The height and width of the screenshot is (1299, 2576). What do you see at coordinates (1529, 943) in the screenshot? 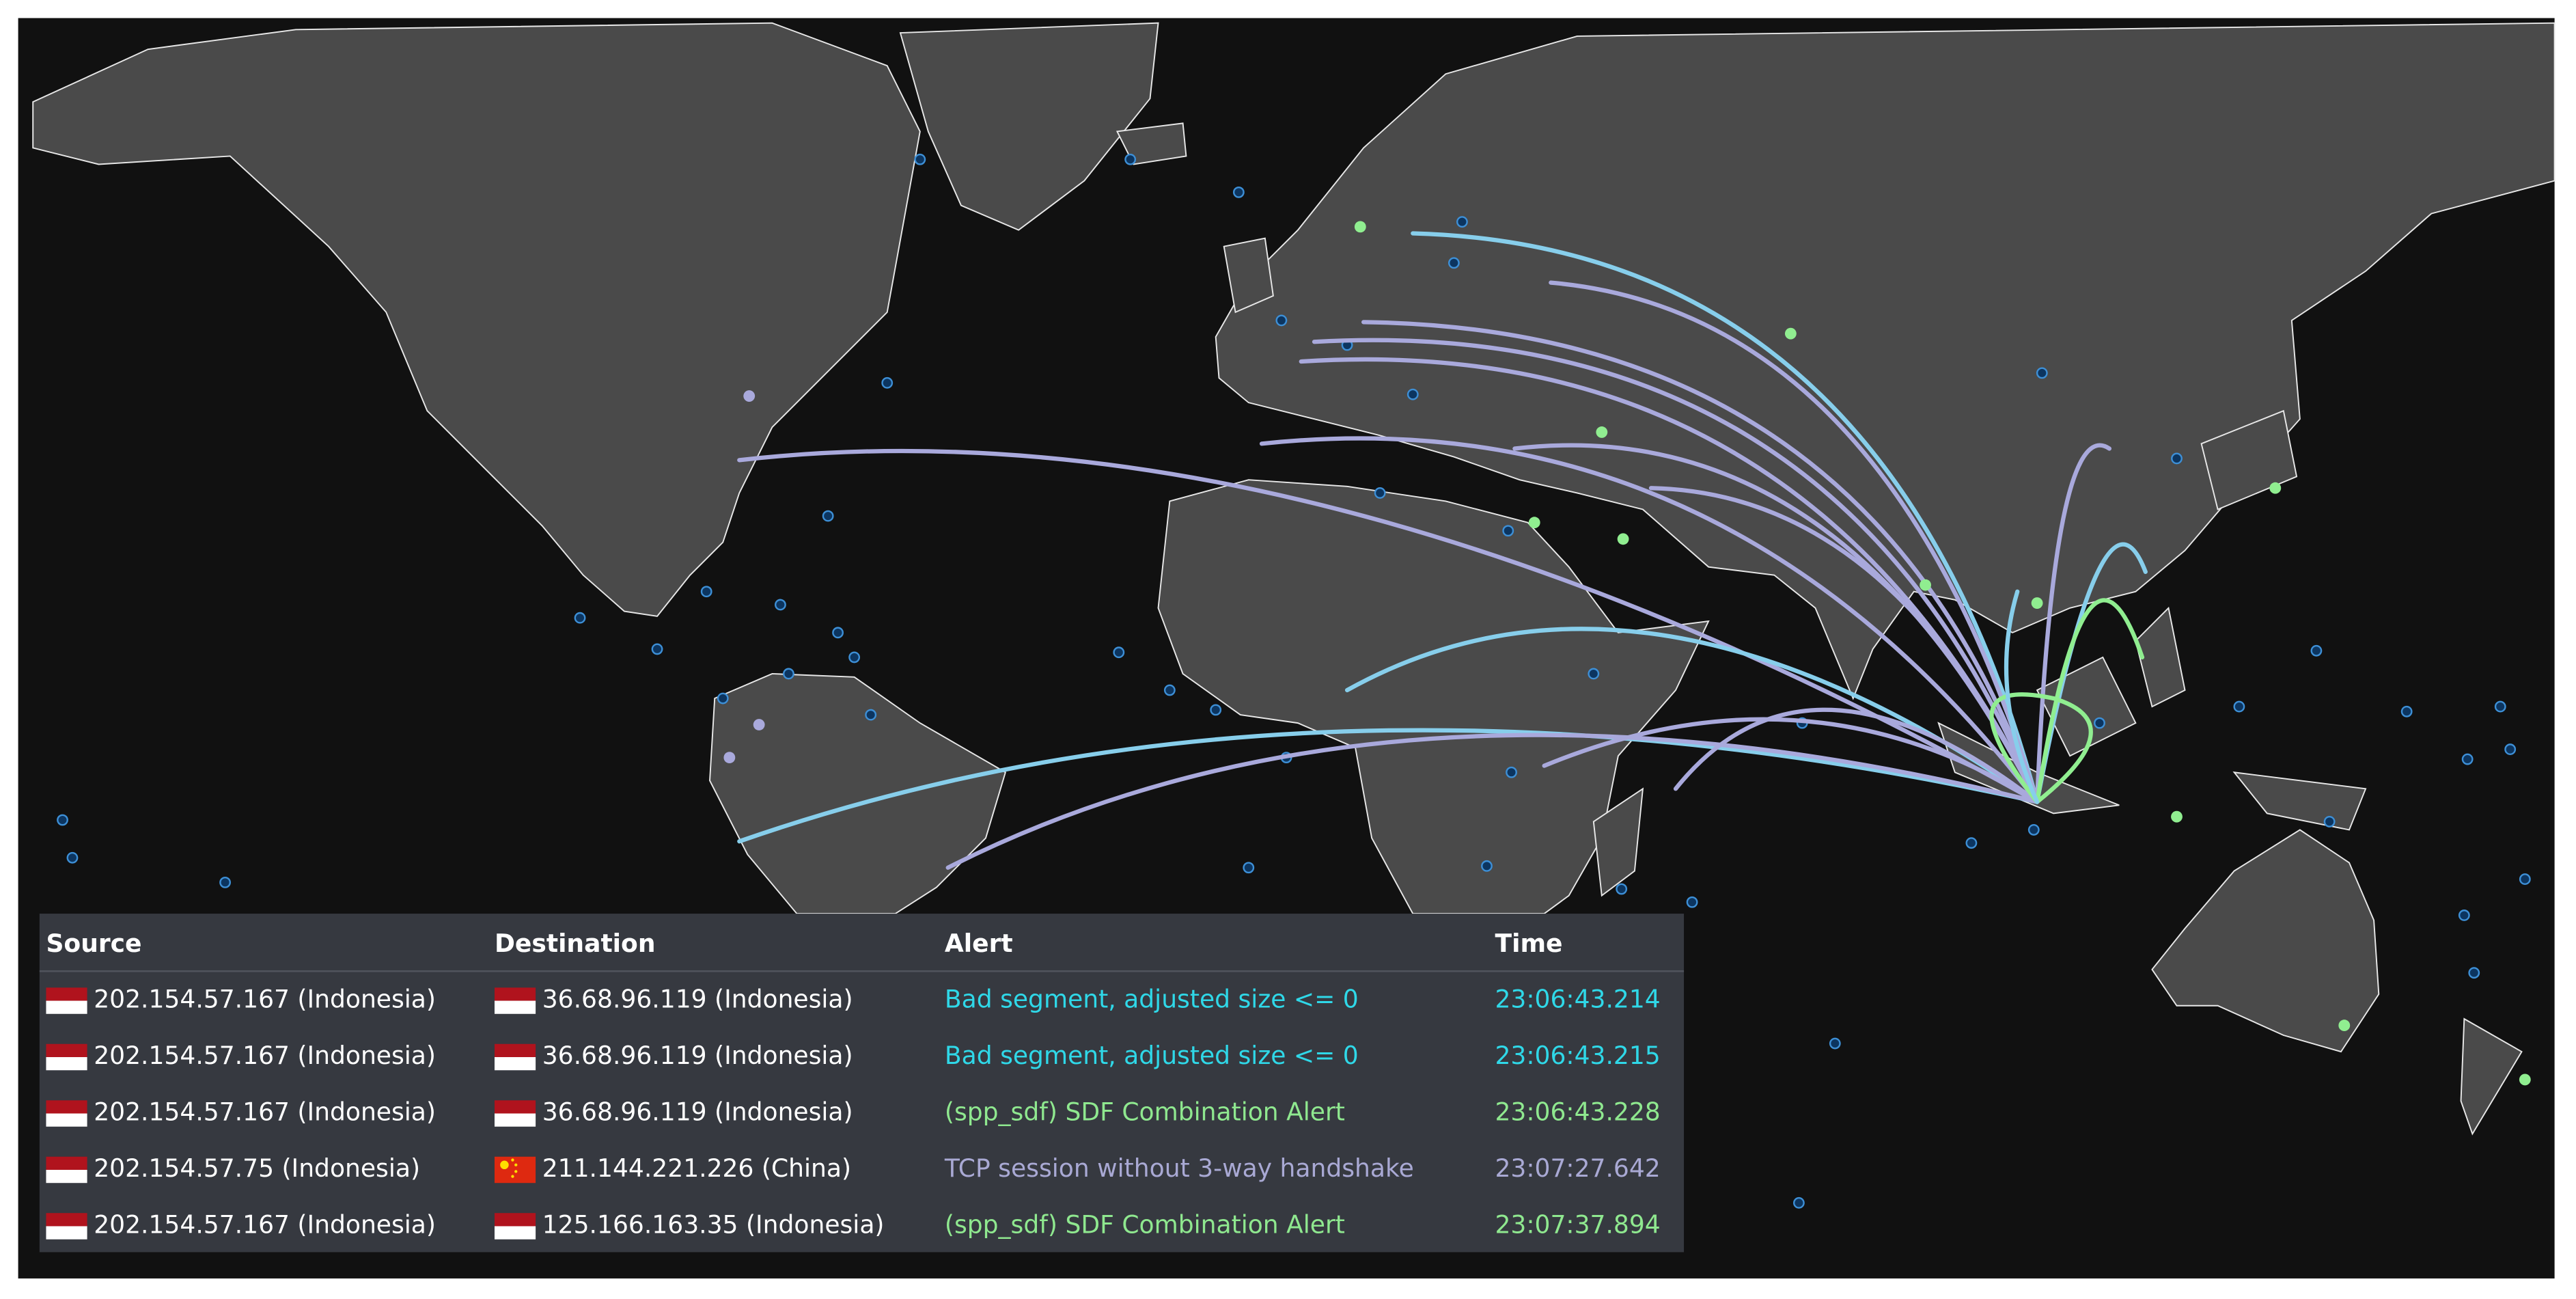
I see `column-header: Time` at bounding box center [1529, 943].